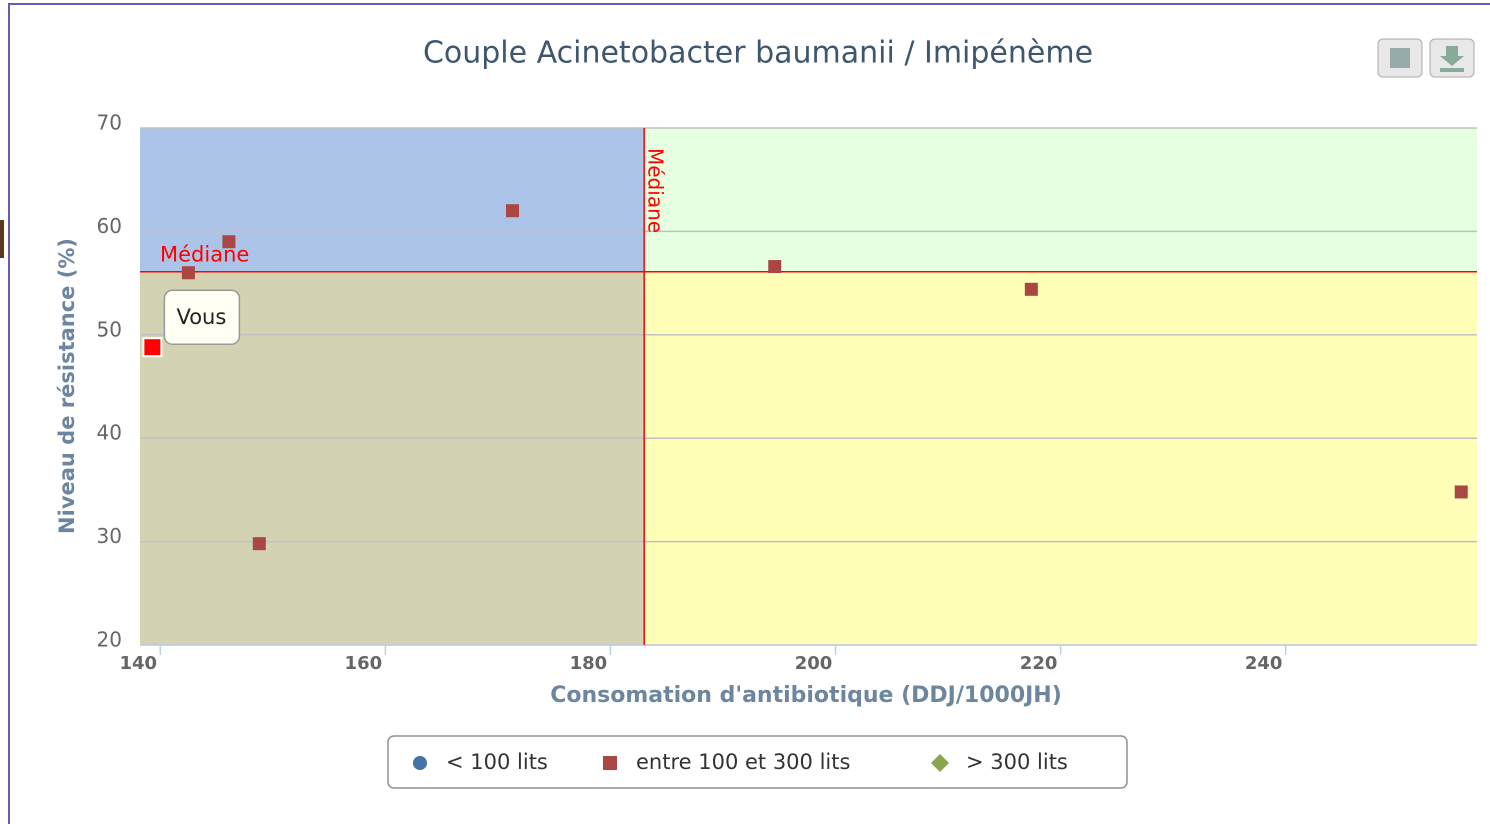 The image size is (1490, 824). I want to click on print-button, so click(1400, 58).